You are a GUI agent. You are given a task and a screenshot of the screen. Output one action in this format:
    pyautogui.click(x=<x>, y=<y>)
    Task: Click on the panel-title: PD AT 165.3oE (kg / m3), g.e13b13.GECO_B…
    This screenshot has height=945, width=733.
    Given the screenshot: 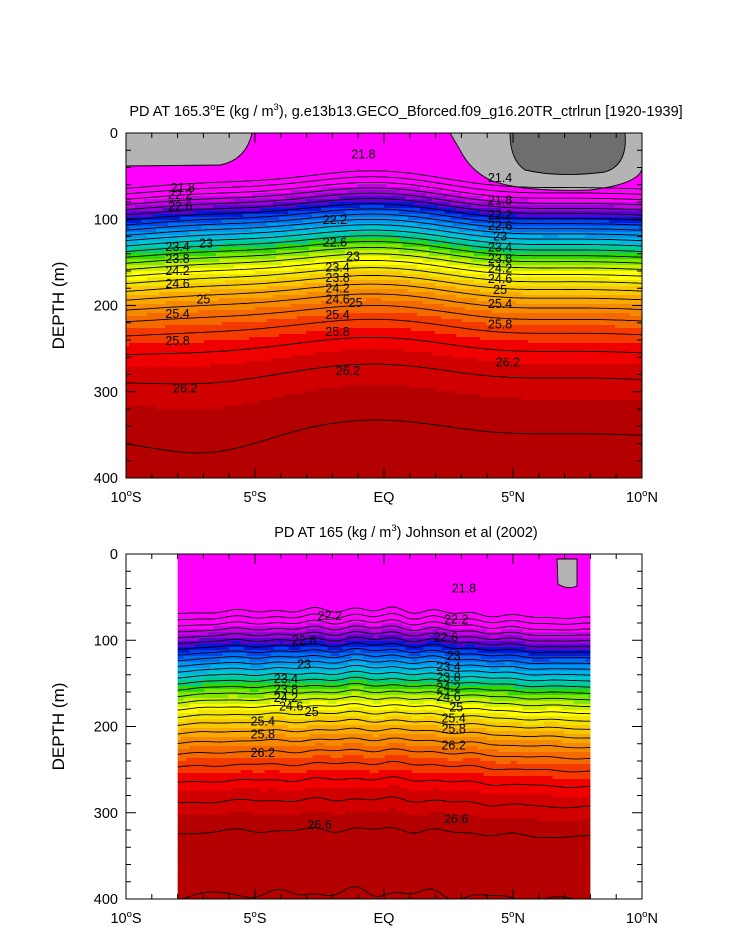 What is the action you would take?
    pyautogui.click(x=405, y=111)
    